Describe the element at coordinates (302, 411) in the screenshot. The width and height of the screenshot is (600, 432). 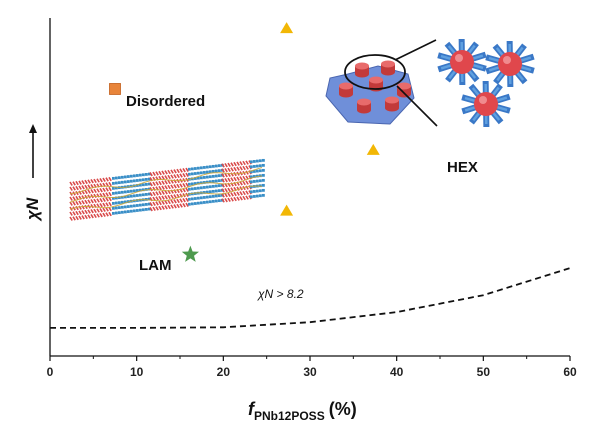
I see `svg-text:fPNb12POSS(%): fPNb12POSS (%)` at that location.